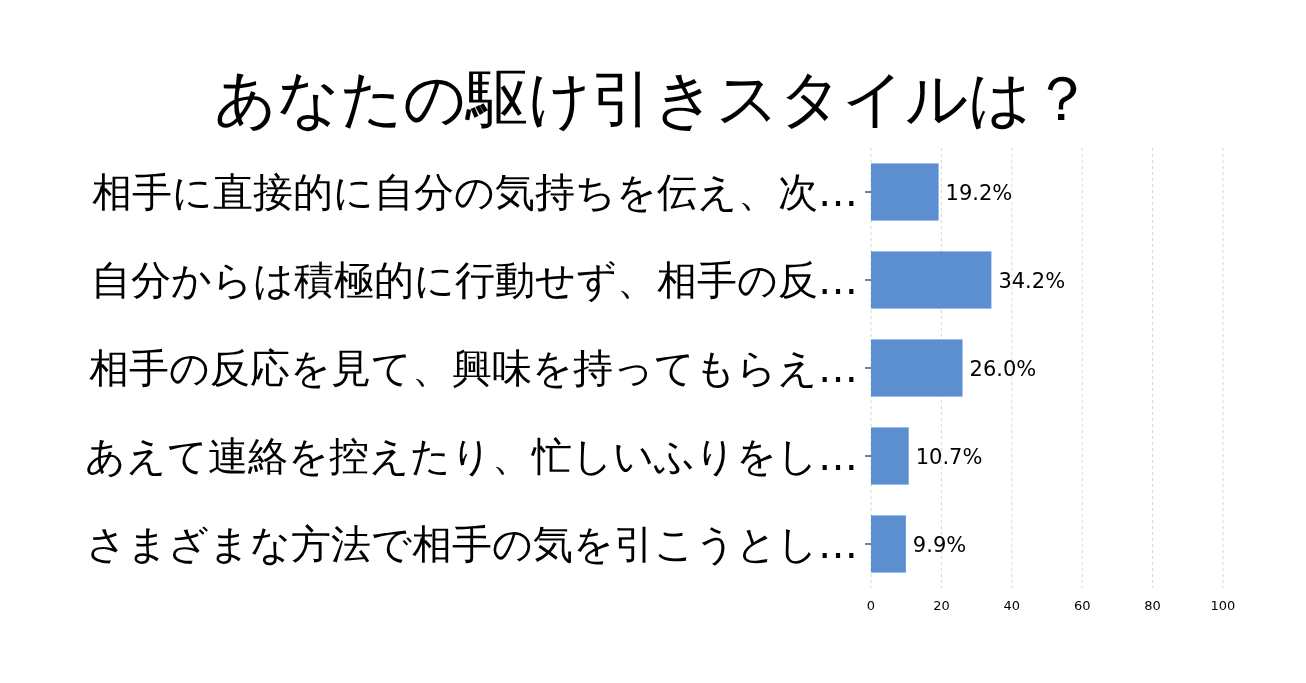 This screenshot has height=683, width=1306. Describe the element at coordinates (1012, 605) in the screenshot. I see `x-tick-label: 40` at that location.